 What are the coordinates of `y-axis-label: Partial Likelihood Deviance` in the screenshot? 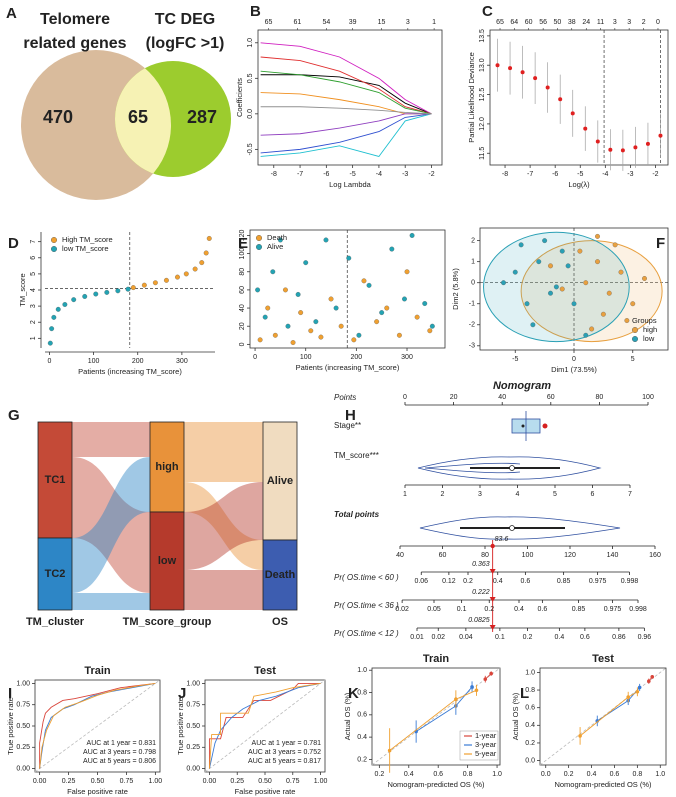 It's located at (471, 97).